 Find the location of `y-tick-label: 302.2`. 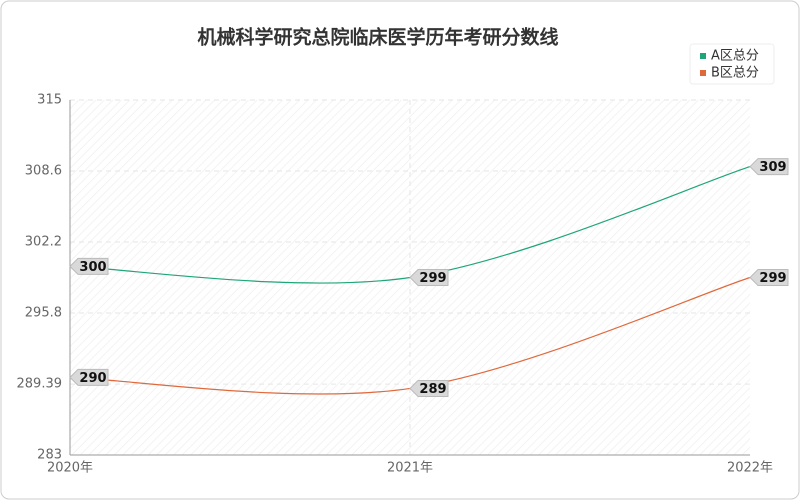

y-tick-label: 302.2 is located at coordinates (43, 242).